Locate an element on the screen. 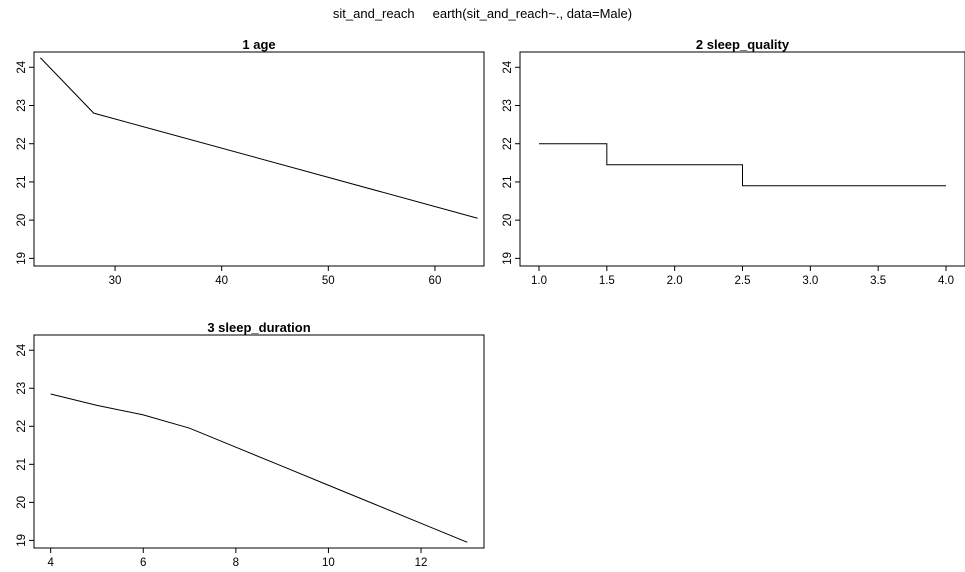 This screenshot has height=572, width=965. x-tick-label: 40 is located at coordinates (221, 281).